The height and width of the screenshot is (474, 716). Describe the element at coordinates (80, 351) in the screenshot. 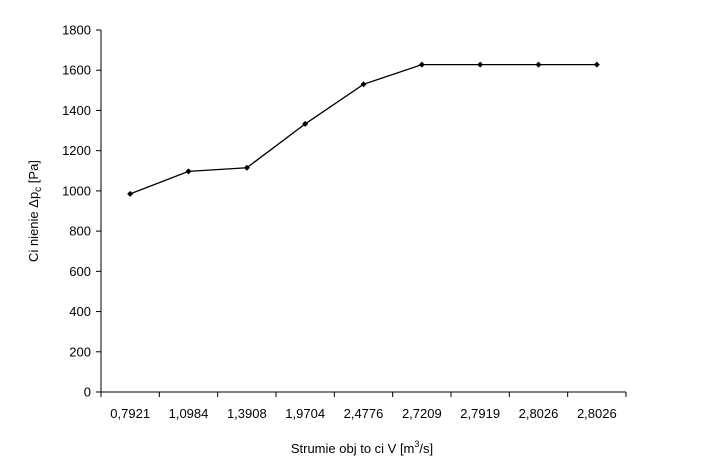

I see `y-tick-label: 200` at that location.